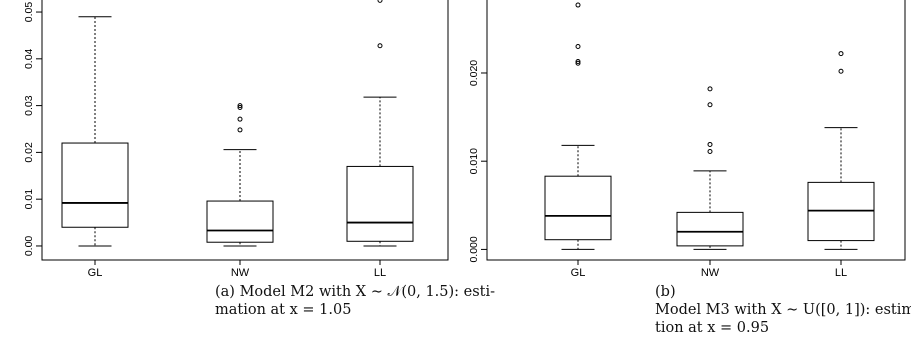 This screenshot has width=911, height=337. I want to click on panel-a-ytick-label: 0.00, so click(29, 246).